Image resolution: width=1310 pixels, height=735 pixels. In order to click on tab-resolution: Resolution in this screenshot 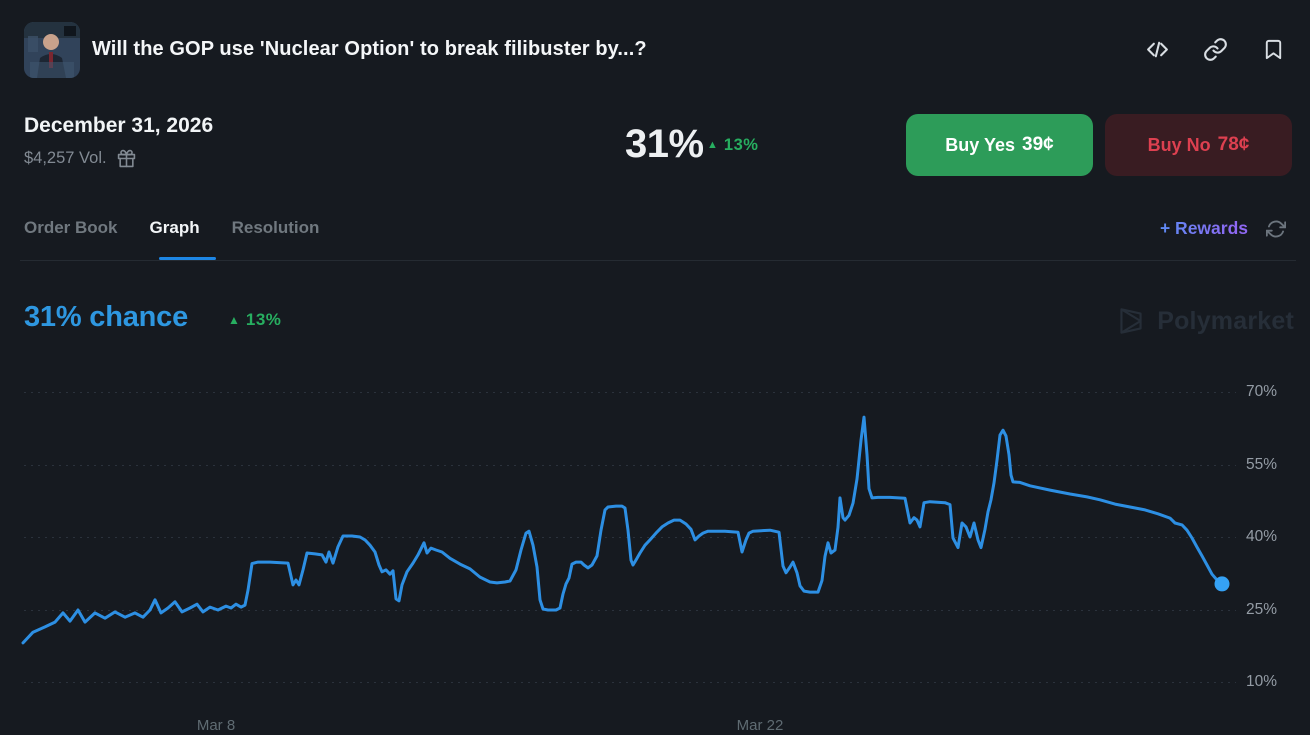, I will do `click(275, 227)`.